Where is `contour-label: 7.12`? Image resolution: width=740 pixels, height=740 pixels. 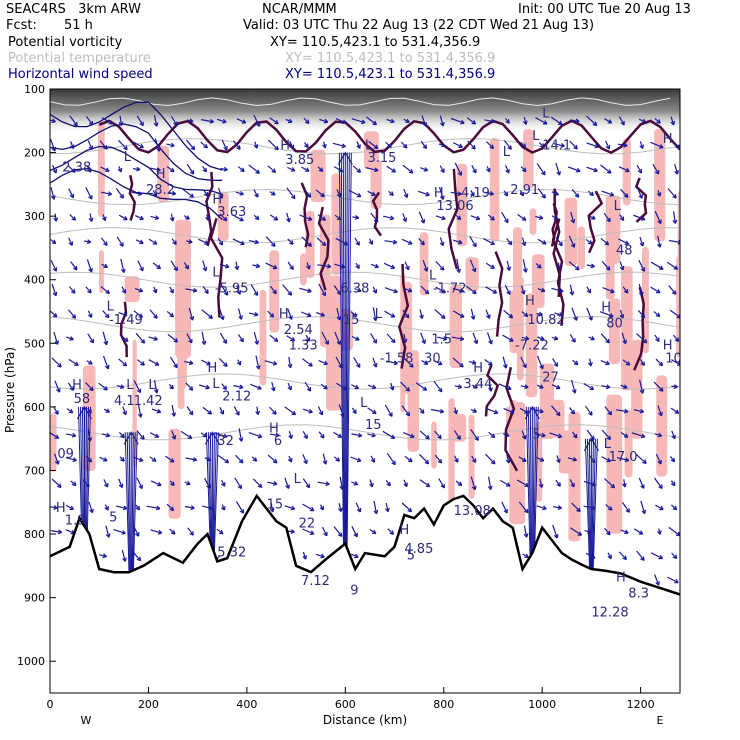 contour-label: 7.12 is located at coordinates (315, 581).